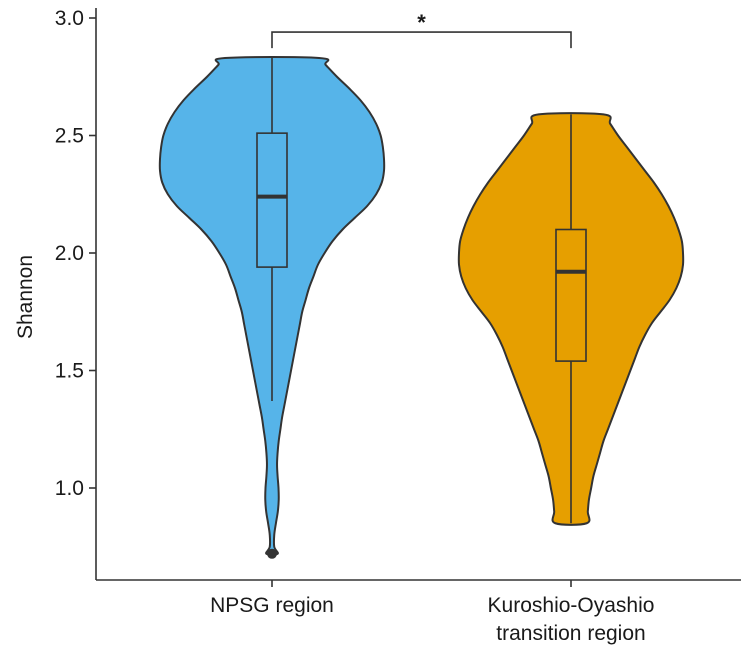 This screenshot has width=741, height=652. I want to click on y-tick-label: 2.5, so click(69, 136).